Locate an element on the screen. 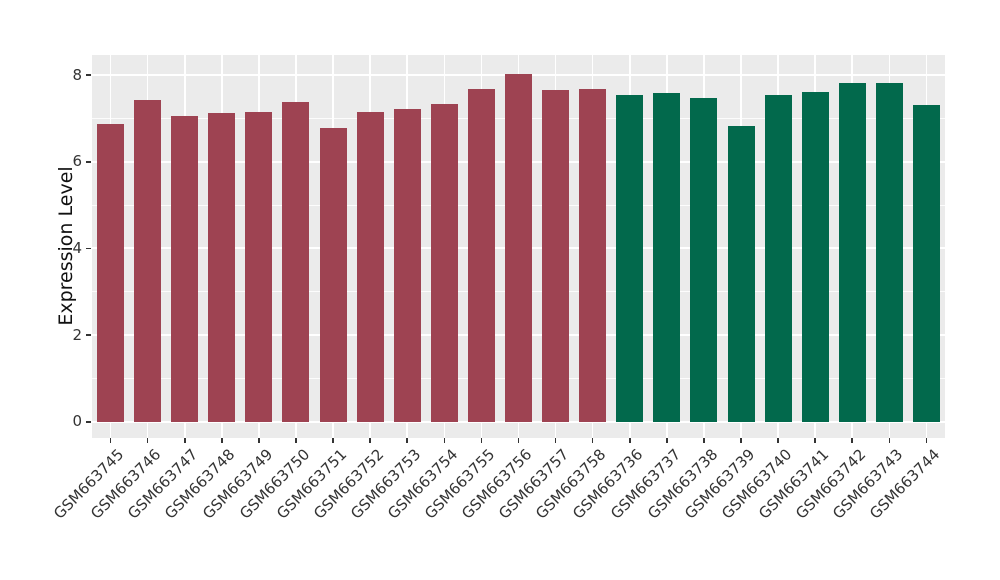 The height and width of the screenshot is (580, 1000). y-tick-label: 8 is located at coordinates (77, 74).